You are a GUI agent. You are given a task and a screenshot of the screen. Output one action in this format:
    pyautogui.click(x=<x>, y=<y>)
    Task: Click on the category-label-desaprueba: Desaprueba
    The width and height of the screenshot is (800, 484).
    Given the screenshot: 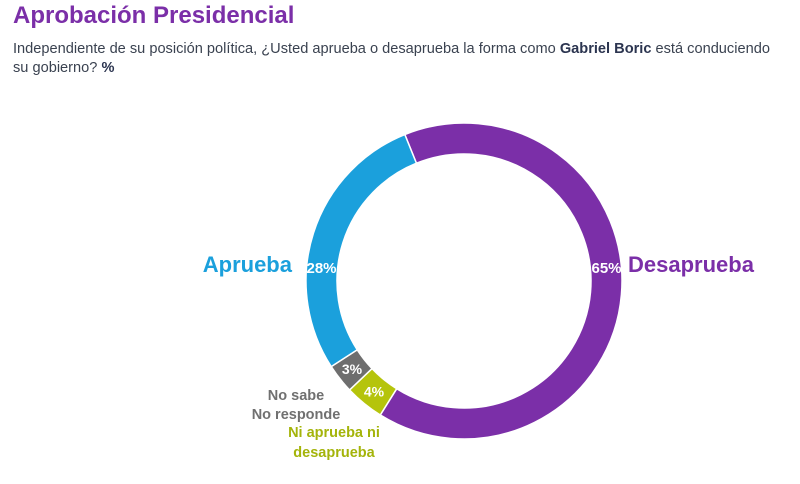 What is the action you would take?
    pyautogui.click(x=691, y=264)
    